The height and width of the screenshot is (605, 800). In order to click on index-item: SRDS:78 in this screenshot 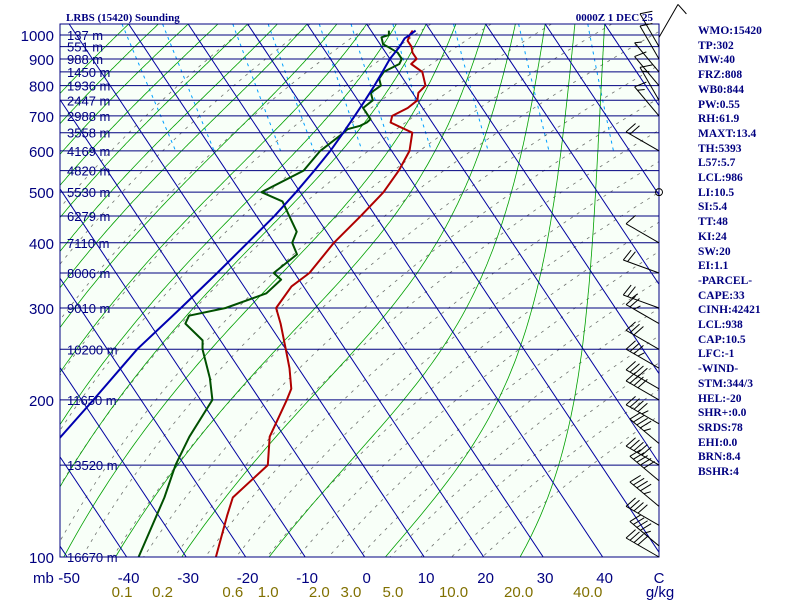, I will do `click(748, 428)`.